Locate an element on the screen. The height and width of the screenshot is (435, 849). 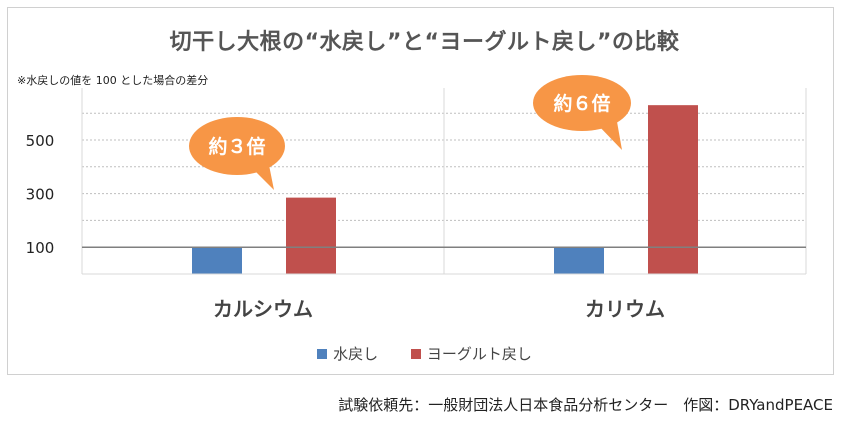
chart-legend: 水戻し ヨーグルト戻し is located at coordinates (424, 353).